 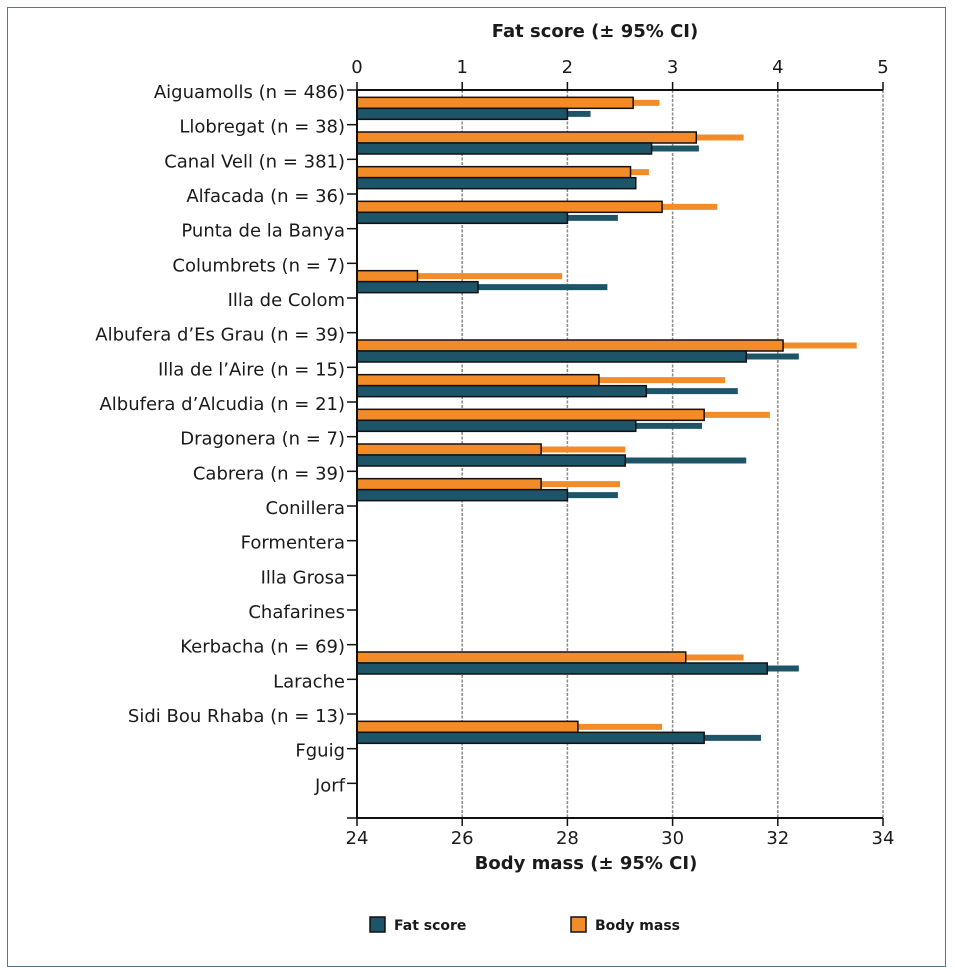 What do you see at coordinates (265, 196) in the screenshot?
I see `category-label: Alfacada (n = 36)` at bounding box center [265, 196].